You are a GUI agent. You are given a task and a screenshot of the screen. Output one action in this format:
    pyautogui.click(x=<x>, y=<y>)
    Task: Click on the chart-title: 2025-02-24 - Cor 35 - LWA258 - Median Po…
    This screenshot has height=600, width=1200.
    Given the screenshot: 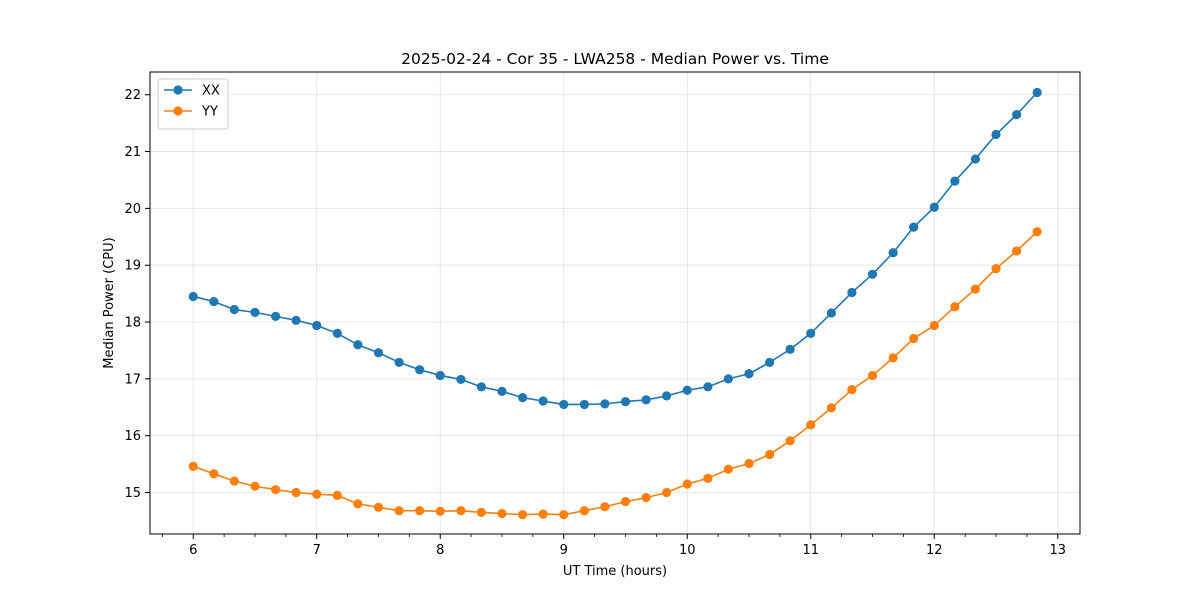 What is the action you would take?
    pyautogui.click(x=615, y=59)
    